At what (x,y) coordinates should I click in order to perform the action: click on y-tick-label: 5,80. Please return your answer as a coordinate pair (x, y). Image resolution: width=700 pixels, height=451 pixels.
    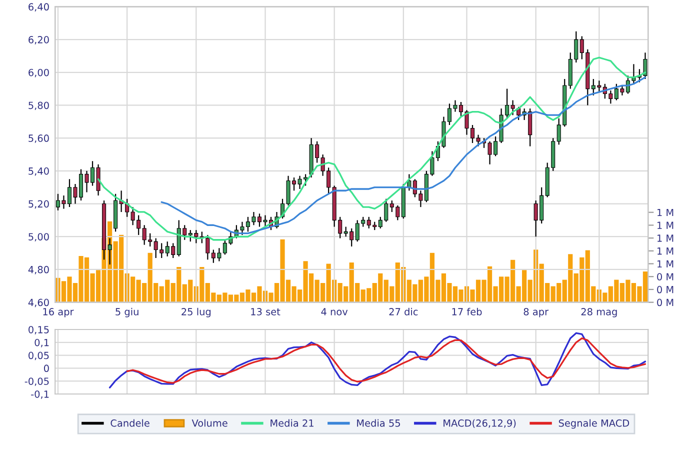
    Looking at the image, I should click on (38, 106).